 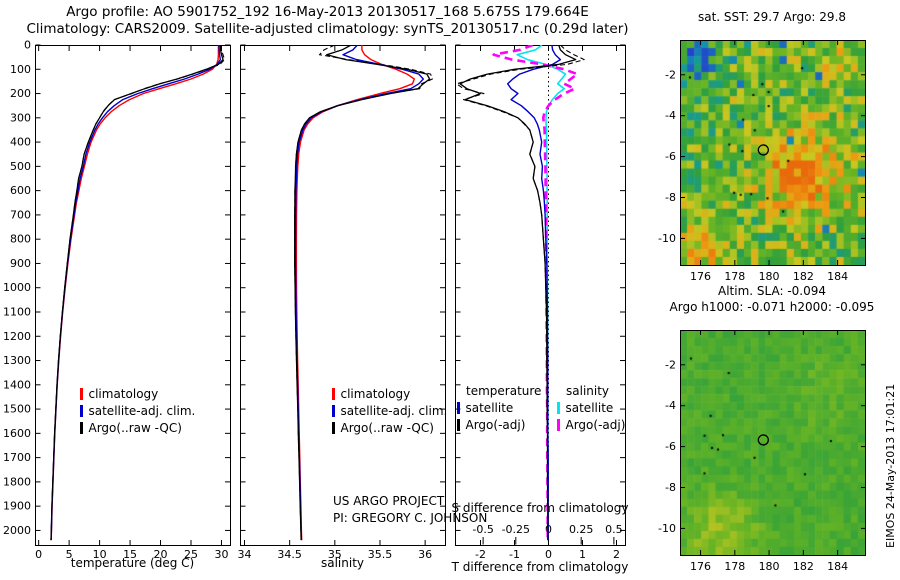 What do you see at coordinates (591, 425) in the screenshot?
I see `legend-item-s-argo: Argo(-adj)` at bounding box center [591, 425].